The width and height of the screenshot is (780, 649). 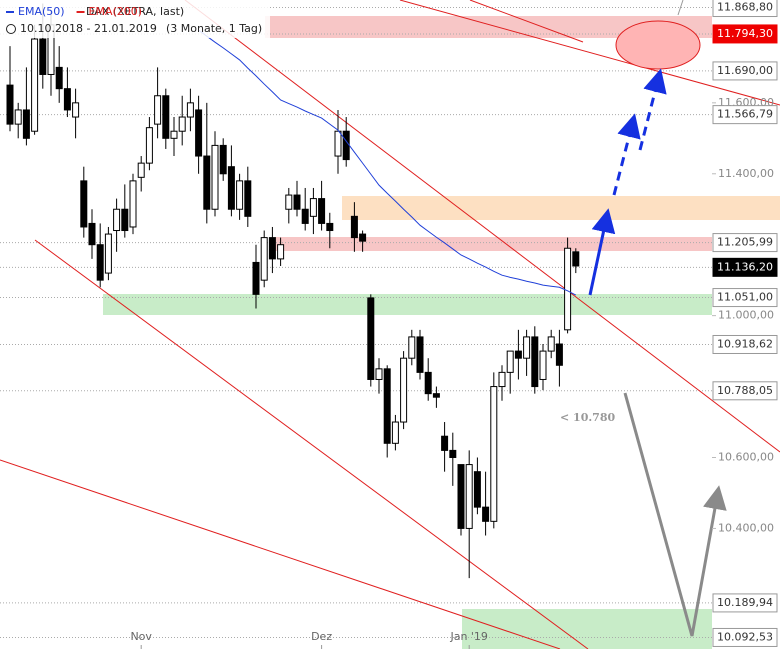 What do you see at coordinates (745, 242) in the screenshot?
I see `level-label: 11.205,99` at bounding box center [745, 242].